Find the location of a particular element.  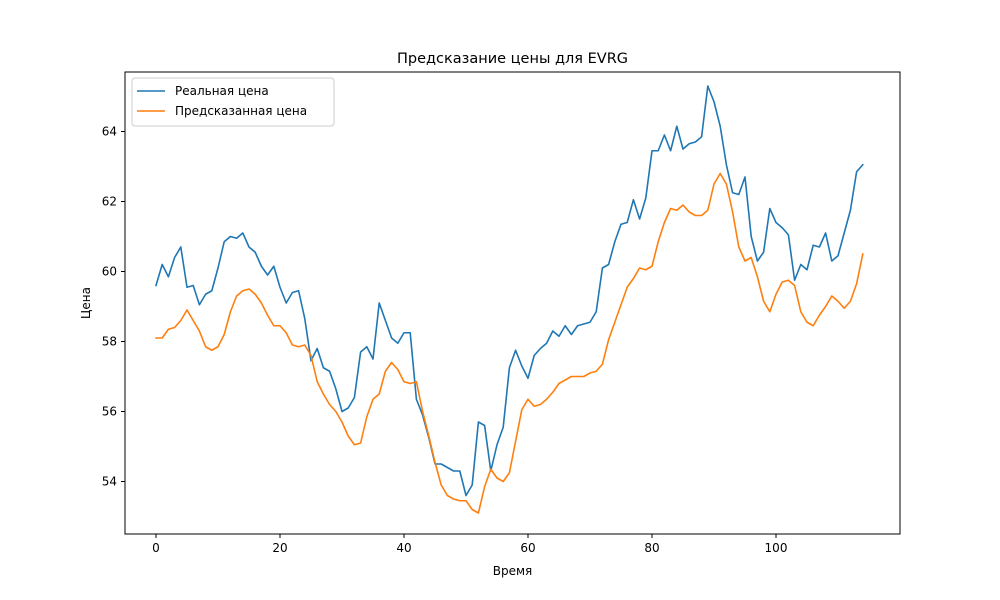

x-axis-label: Время is located at coordinates (513, 571).